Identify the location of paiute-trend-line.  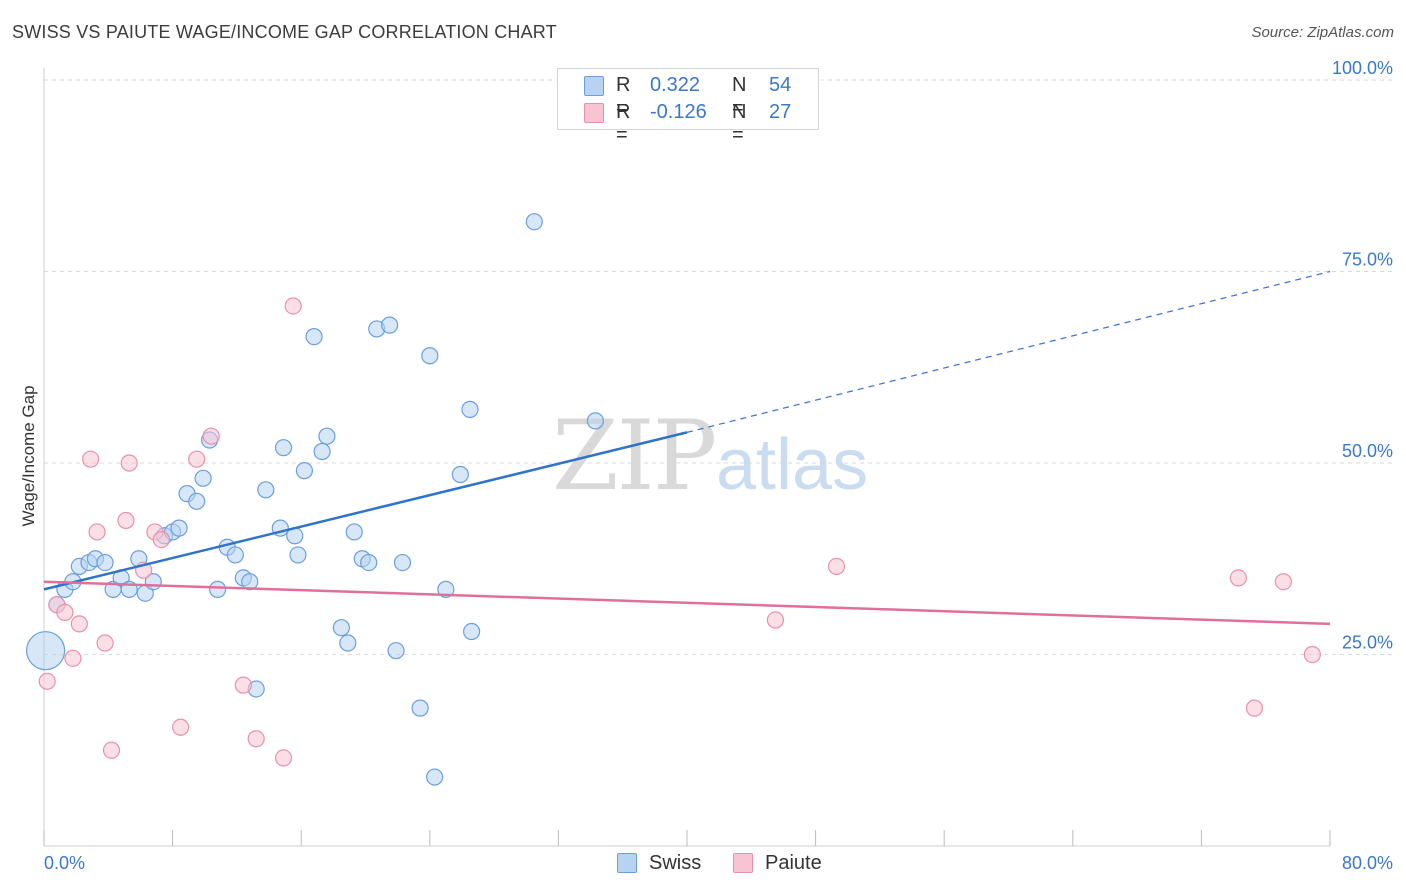
(687, 603).